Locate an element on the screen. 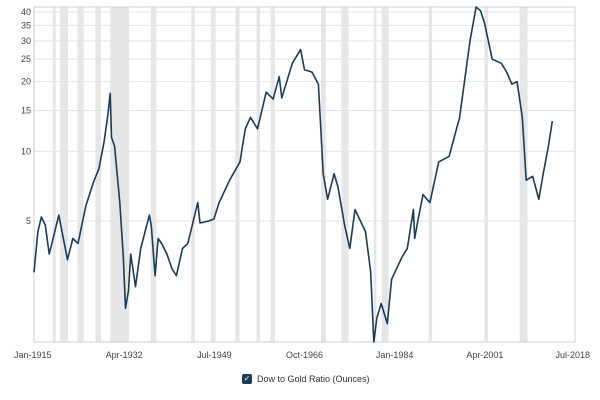  y-tick-label-15: 15 is located at coordinates (26, 111).